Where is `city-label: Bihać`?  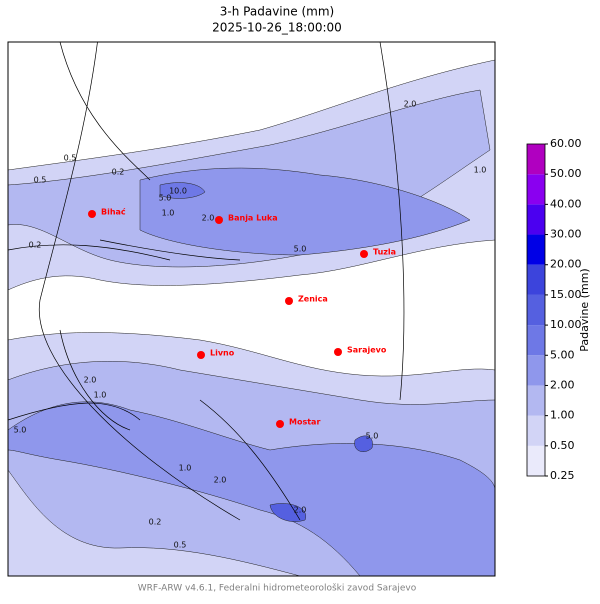
city-label: Bihać is located at coordinates (113, 212).